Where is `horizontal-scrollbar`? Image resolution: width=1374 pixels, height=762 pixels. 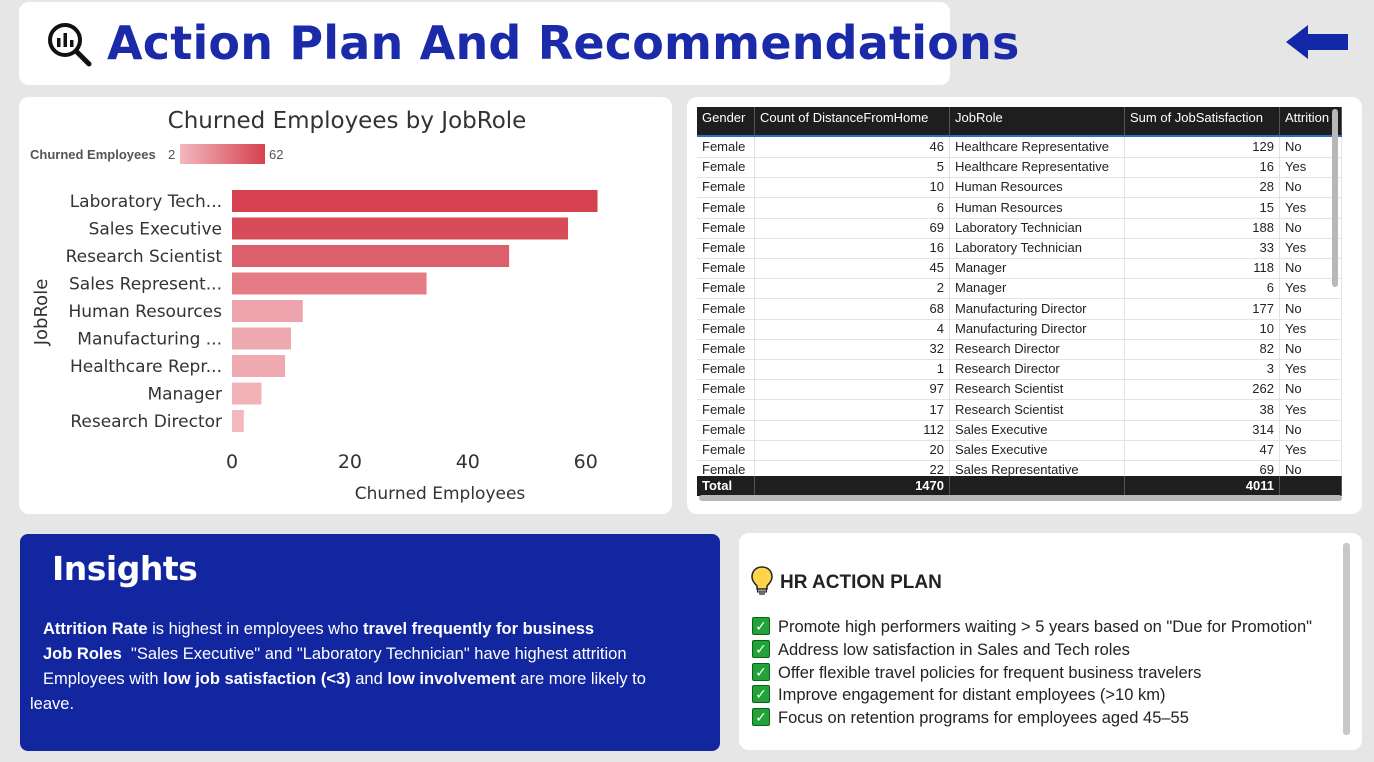
horizontal-scrollbar is located at coordinates (1020, 498).